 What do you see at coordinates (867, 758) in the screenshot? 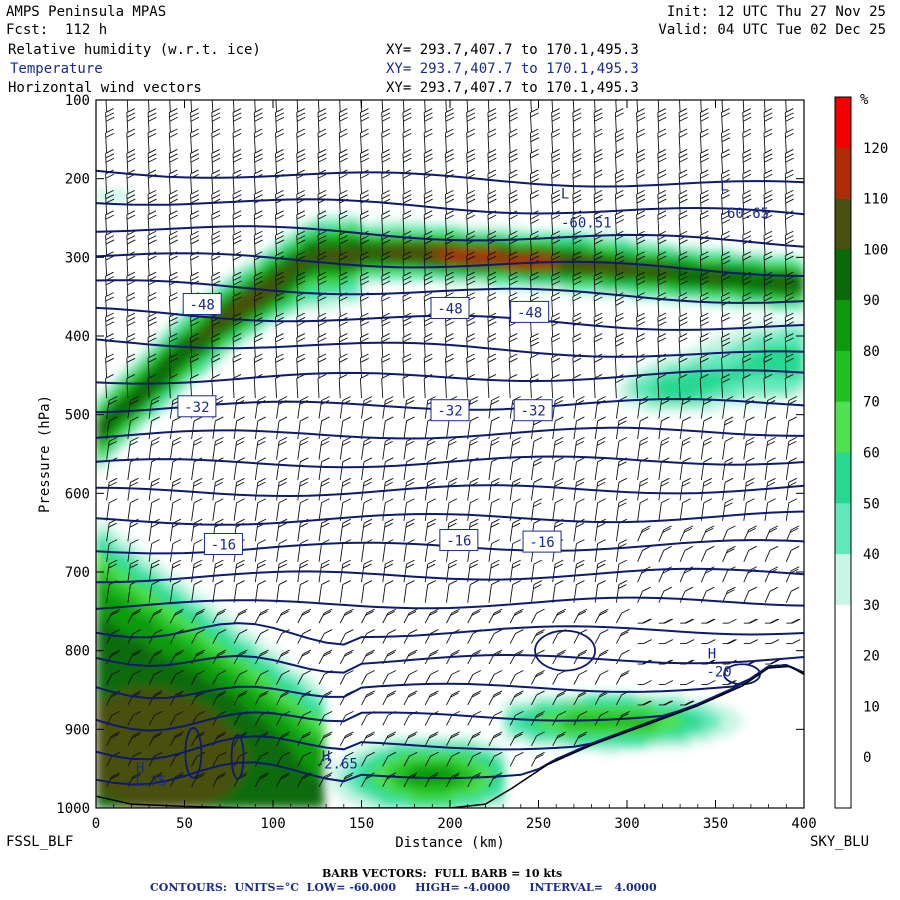
I see `colorbar-label: 0` at bounding box center [867, 758].